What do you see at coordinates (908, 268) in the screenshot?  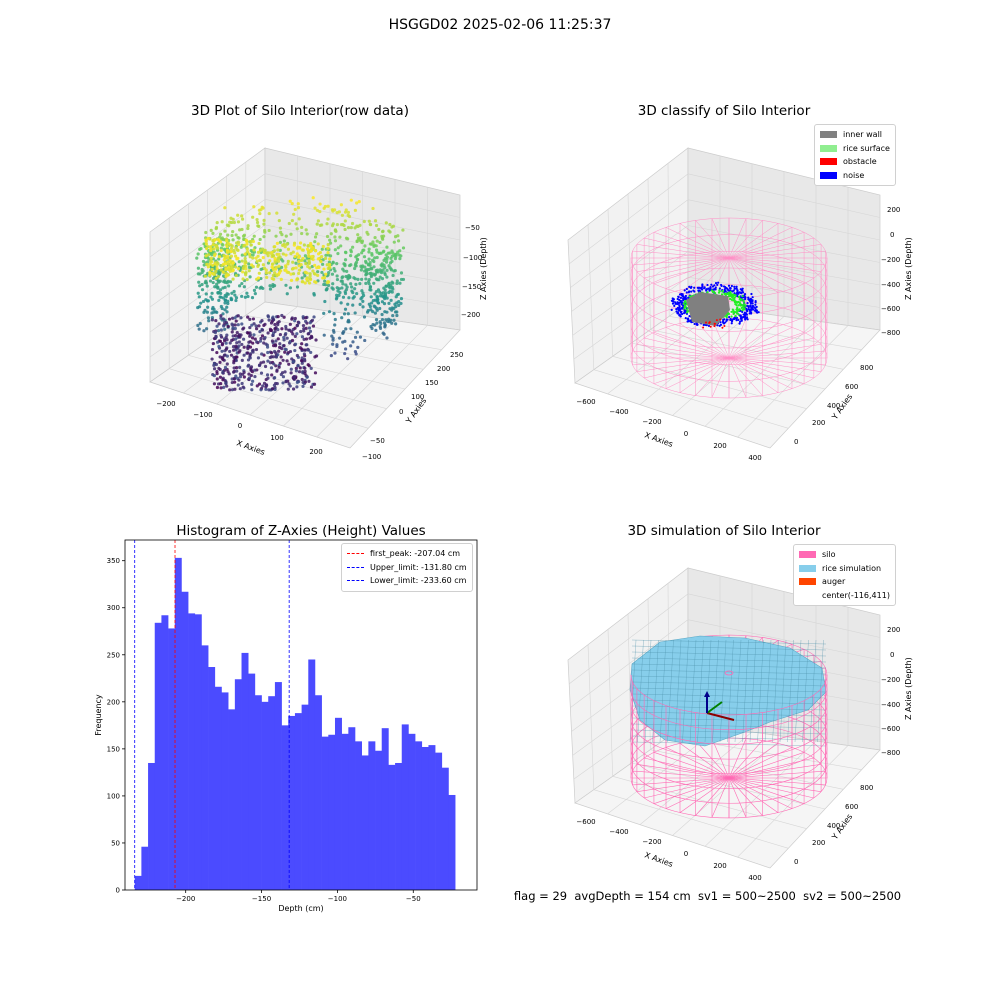 I see `classify-zlabel: Z Axies (Depth)` at bounding box center [908, 268].